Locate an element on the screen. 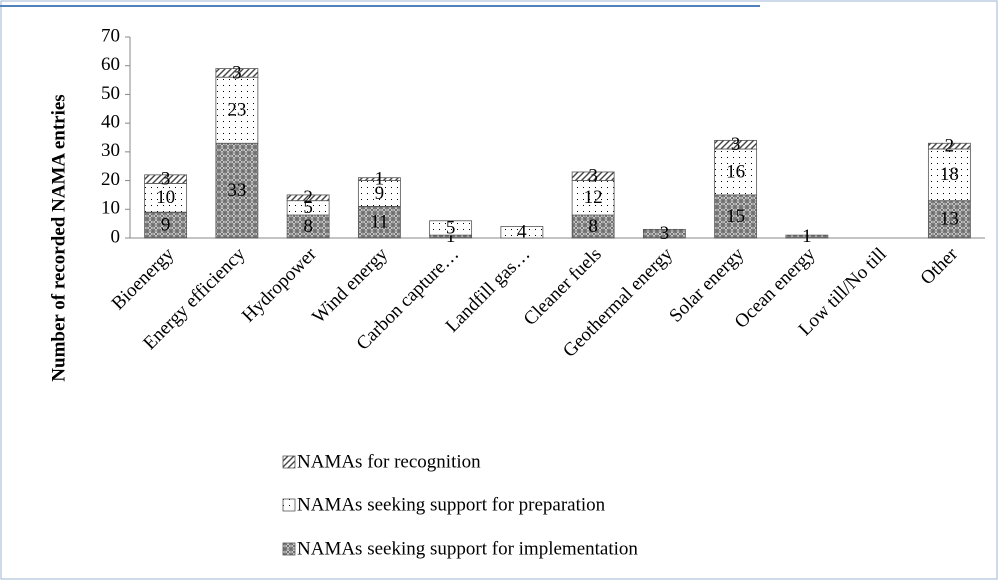 Image resolution: width=998 pixels, height=580 pixels. data-label: 4 is located at coordinates (522, 232).